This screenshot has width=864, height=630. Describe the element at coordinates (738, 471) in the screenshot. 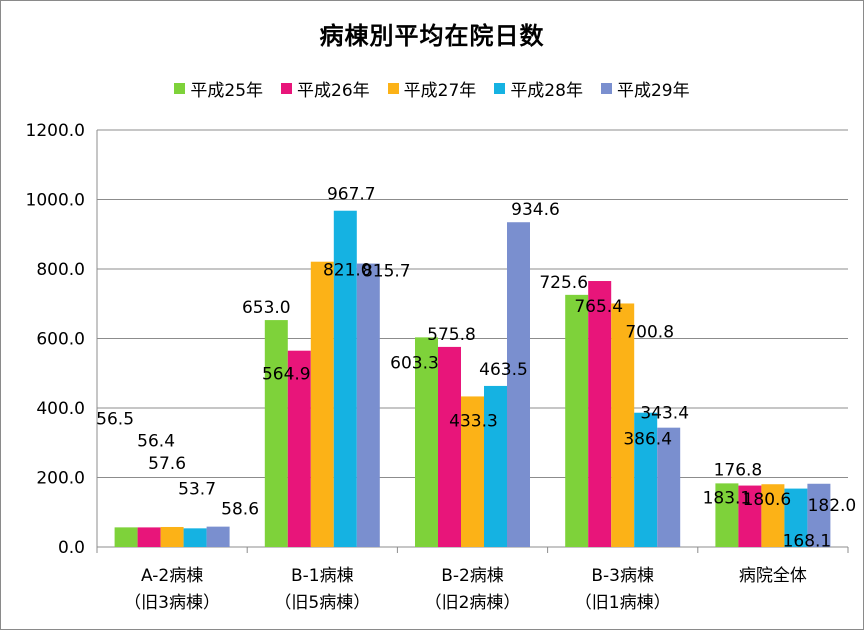

I see `data-label: 176.8` at that location.